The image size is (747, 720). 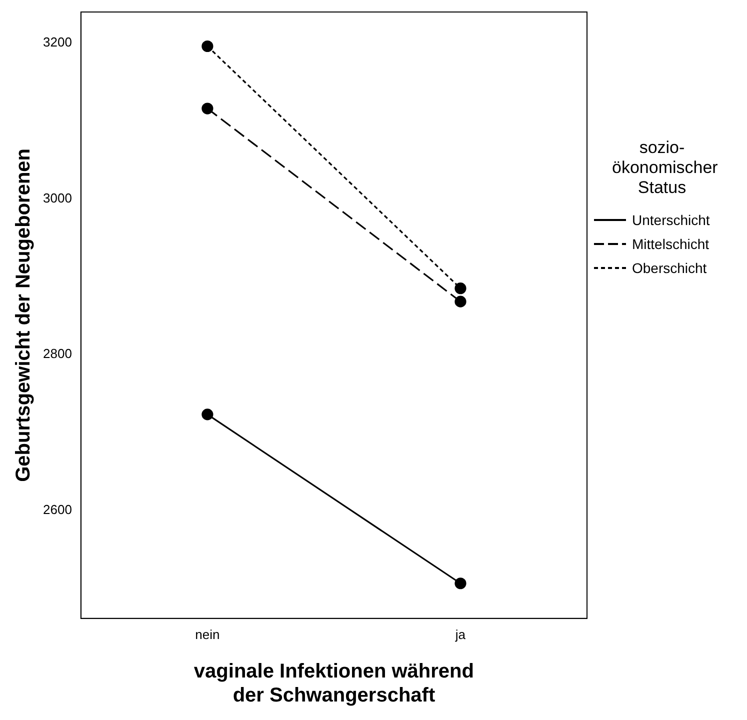 What do you see at coordinates (460, 634) in the screenshot?
I see `x-tick-label: ja` at bounding box center [460, 634].